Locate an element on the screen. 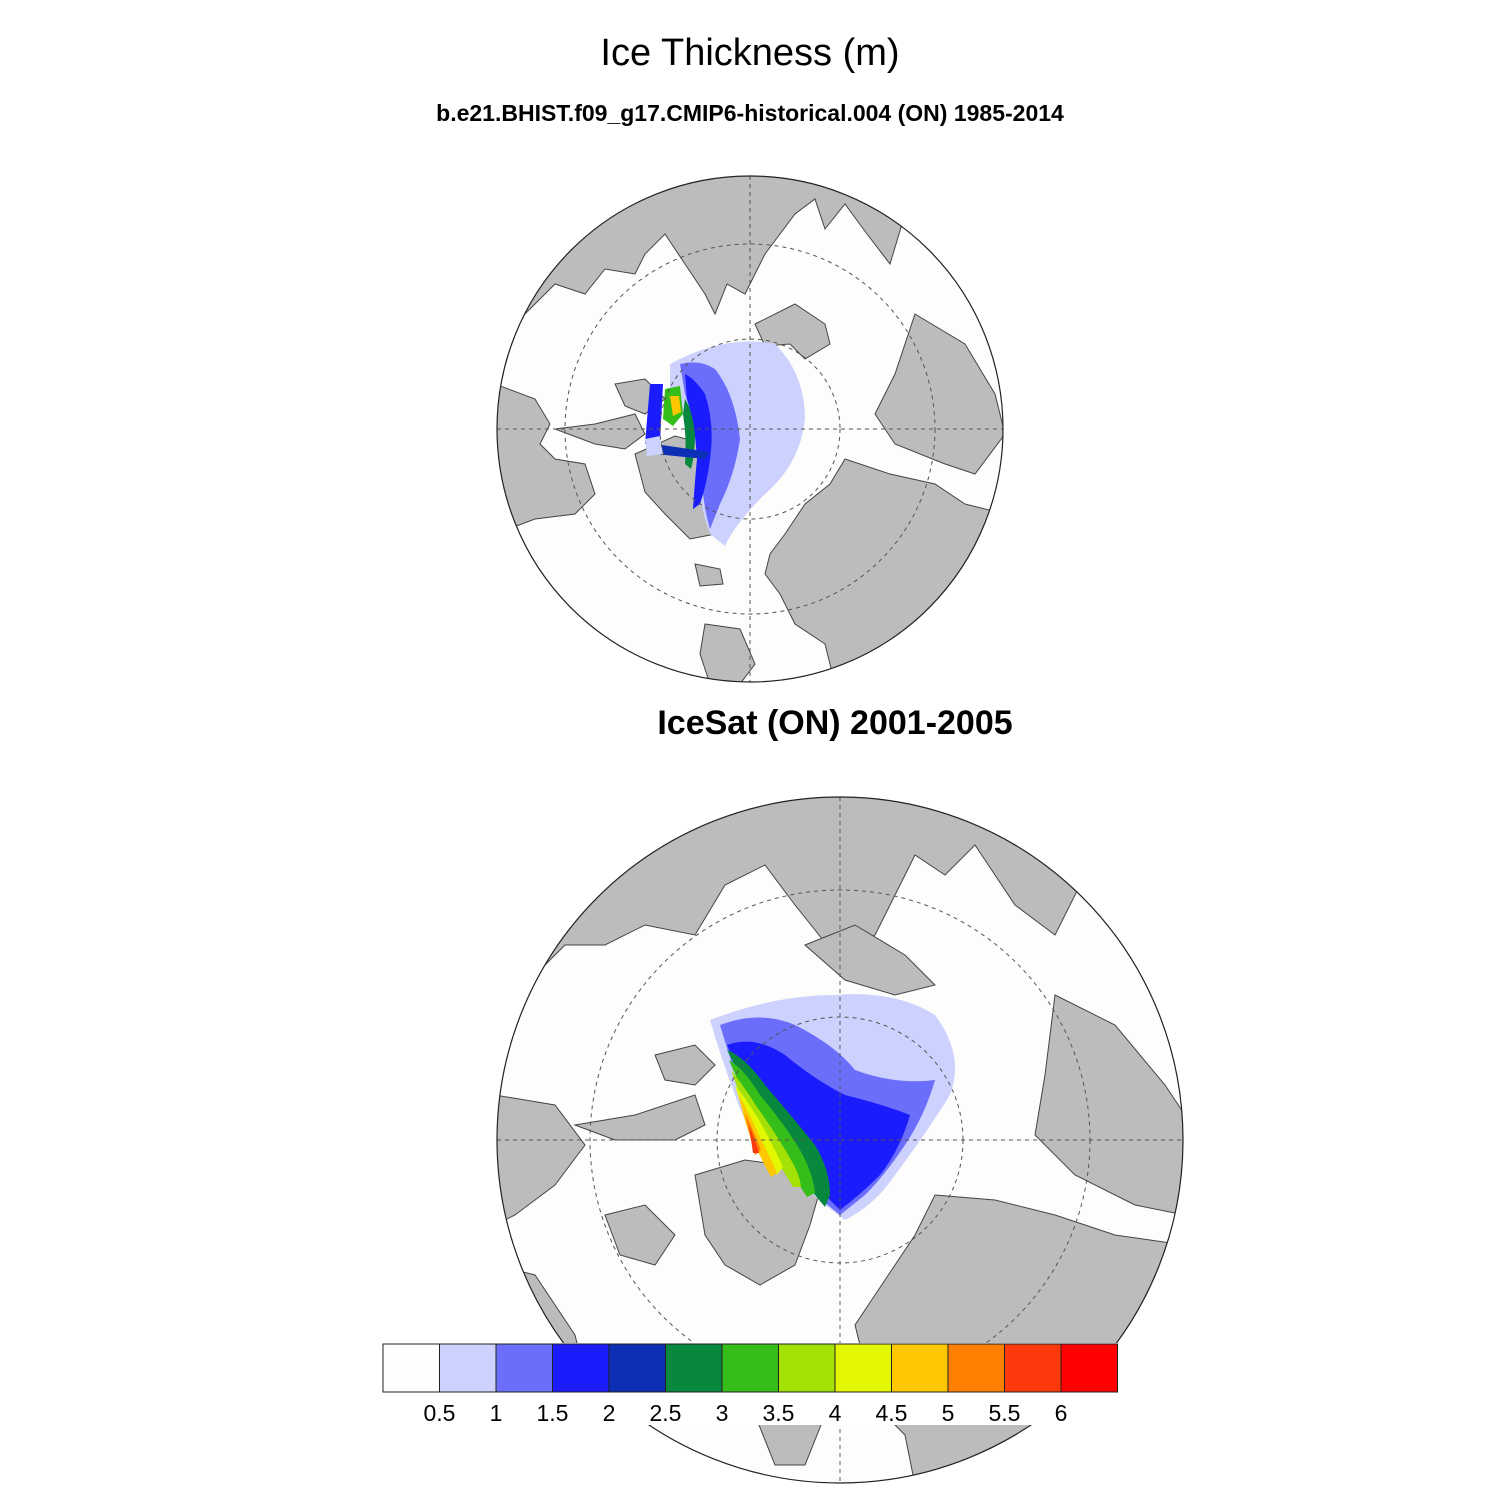 This screenshot has height=1500, width=1500. colorbar-swatches is located at coordinates (750, 1368).